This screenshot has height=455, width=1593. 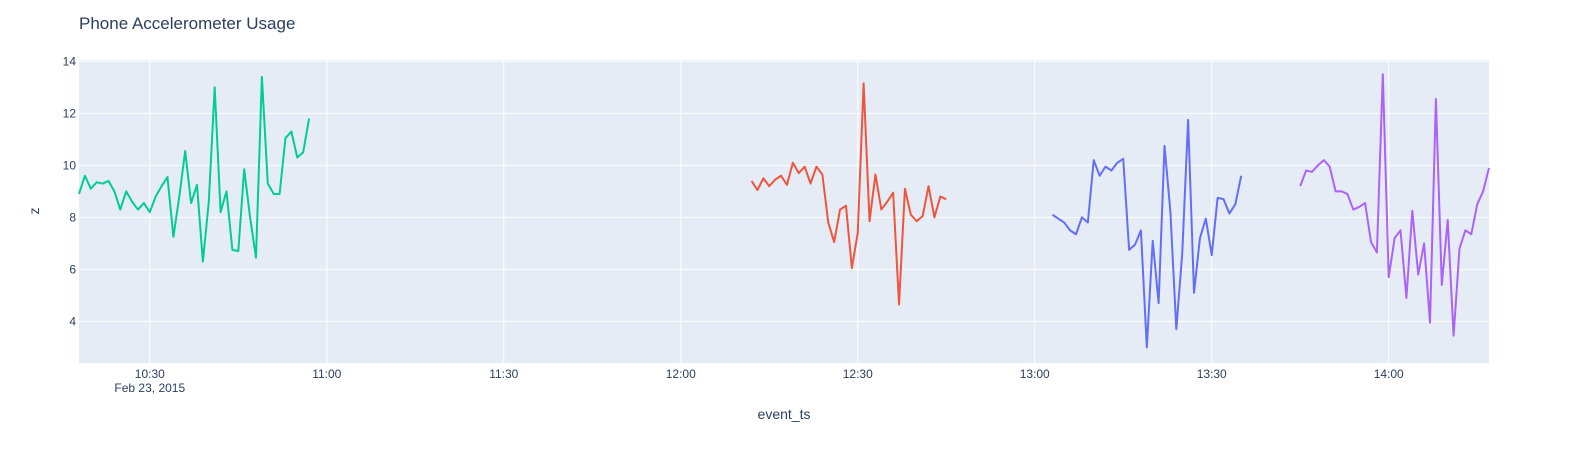 What do you see at coordinates (72, 269) in the screenshot?
I see `y-tick-label: 6` at bounding box center [72, 269].